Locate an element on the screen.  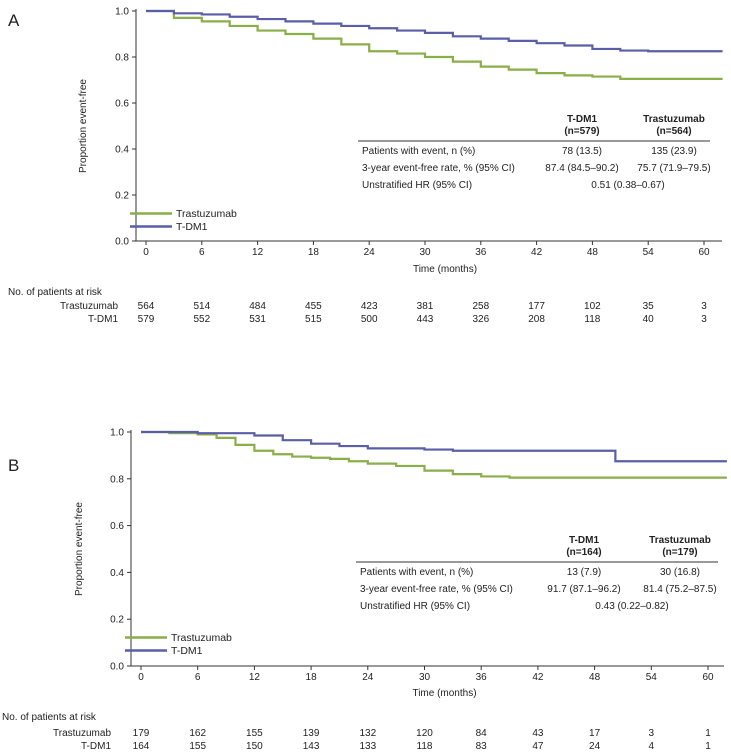
stats-value: 135 (23.9) is located at coordinates (674, 151).